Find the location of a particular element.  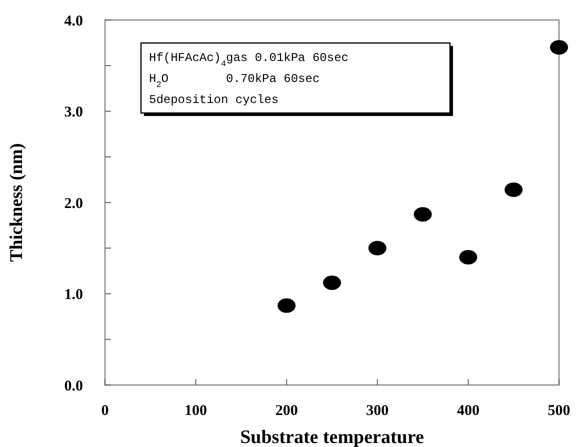

y-axis-title: Thickness (nm) is located at coordinates (16, 202).